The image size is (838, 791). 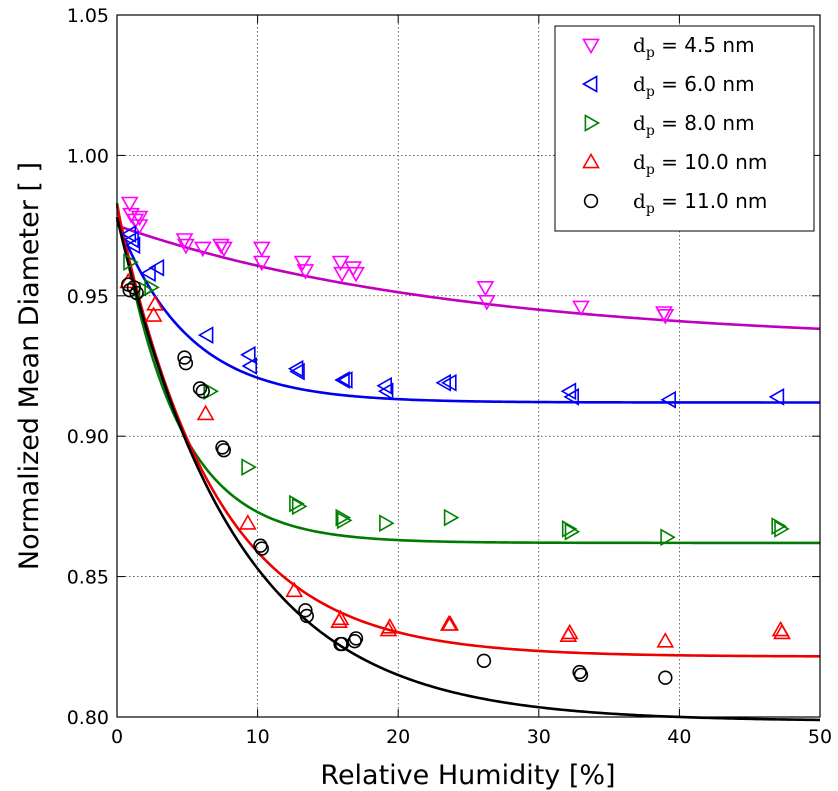 I want to click on x-tick-label: 30, so click(x=539, y=737).